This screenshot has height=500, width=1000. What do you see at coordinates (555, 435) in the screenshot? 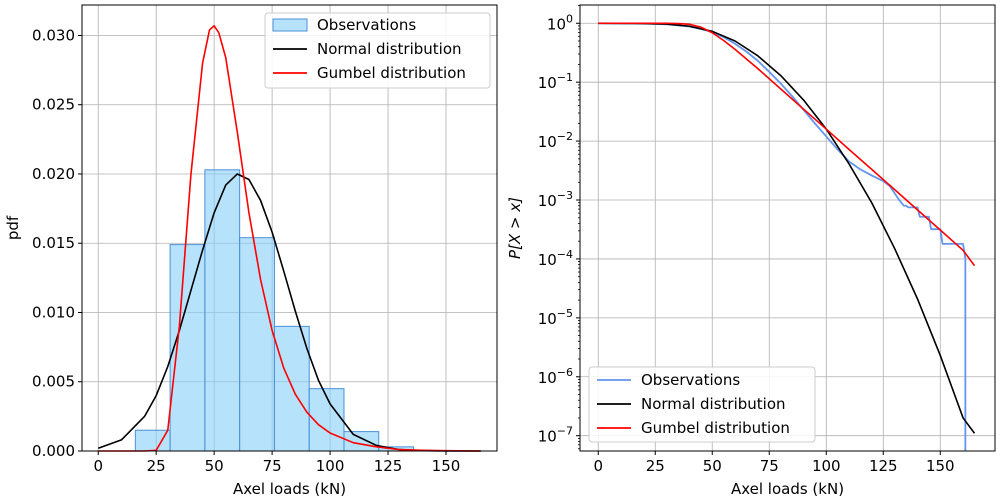
I see `y-tick-label: 10⁻⁷` at bounding box center [555, 435].